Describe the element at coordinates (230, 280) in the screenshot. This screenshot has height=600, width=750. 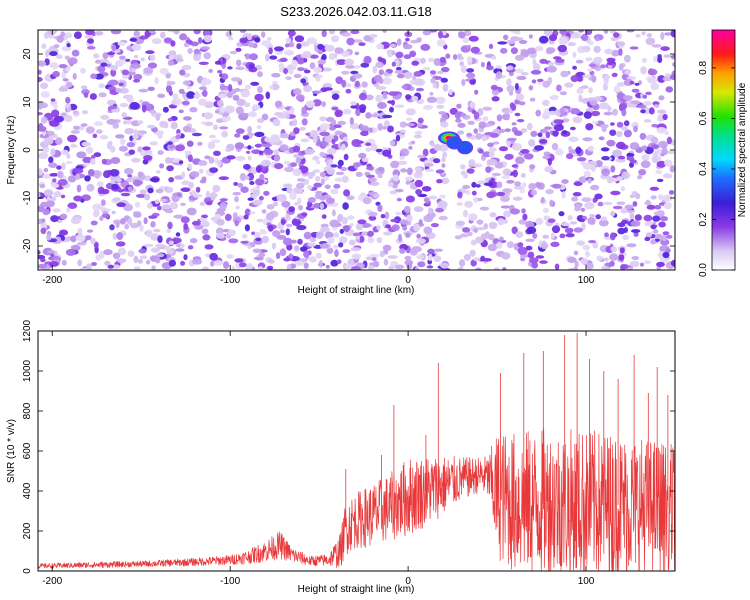
I see `x-tick-label: -100` at that location.